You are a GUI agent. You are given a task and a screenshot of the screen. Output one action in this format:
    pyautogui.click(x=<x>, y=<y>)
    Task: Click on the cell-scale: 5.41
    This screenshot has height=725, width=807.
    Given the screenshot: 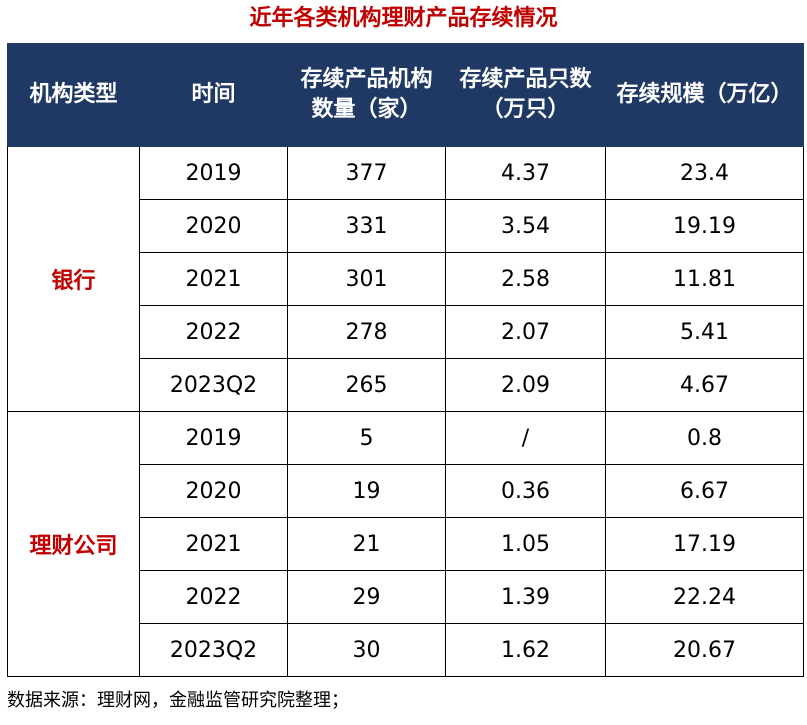 What is the action you would take?
    pyautogui.click(x=704, y=332)
    